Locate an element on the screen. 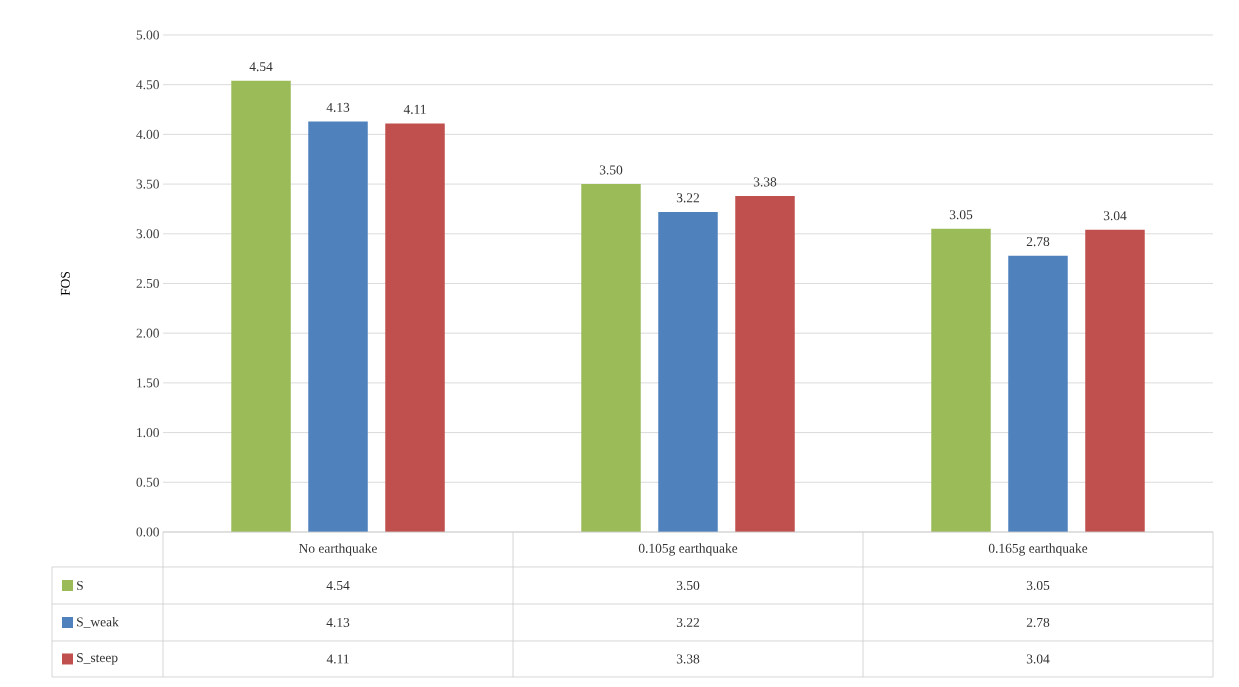  y-tick-label: 0.00 is located at coordinates (147, 532).